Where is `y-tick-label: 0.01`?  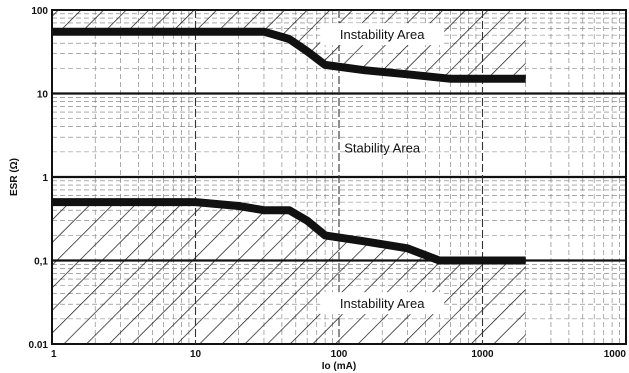
y-tick-label: 0.01 is located at coordinates (39, 345).